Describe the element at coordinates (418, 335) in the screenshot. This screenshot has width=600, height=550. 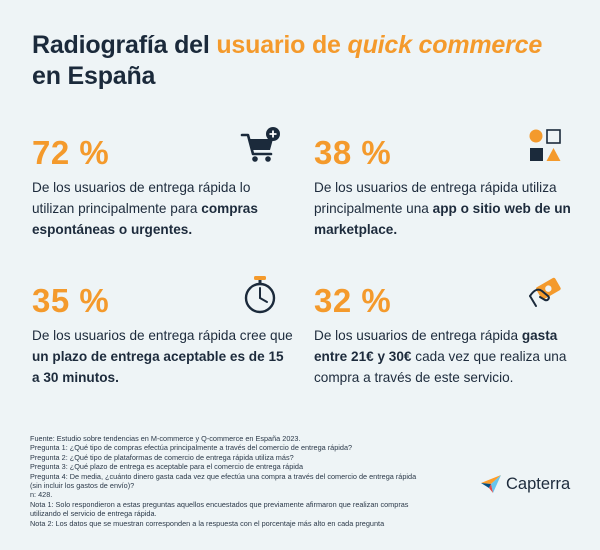
I see `stat-text: De los usuarios de entrega rápida` at that location.